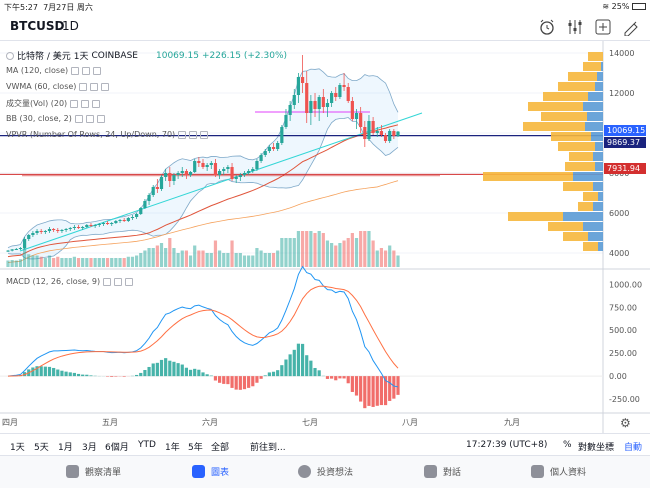  What do you see at coordinates (10, 55) in the screenshot?
I see `collapse-icon` at bounding box center [10, 55].